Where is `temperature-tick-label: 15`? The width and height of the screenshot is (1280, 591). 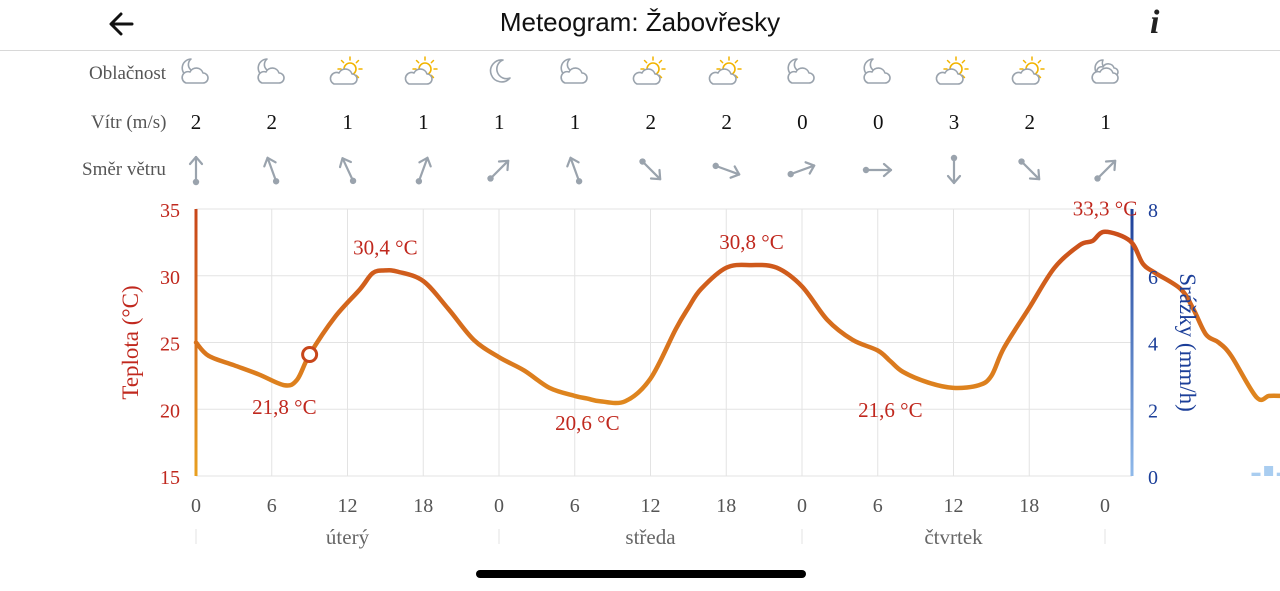 temperature-tick-label: 15 is located at coordinates (170, 478).